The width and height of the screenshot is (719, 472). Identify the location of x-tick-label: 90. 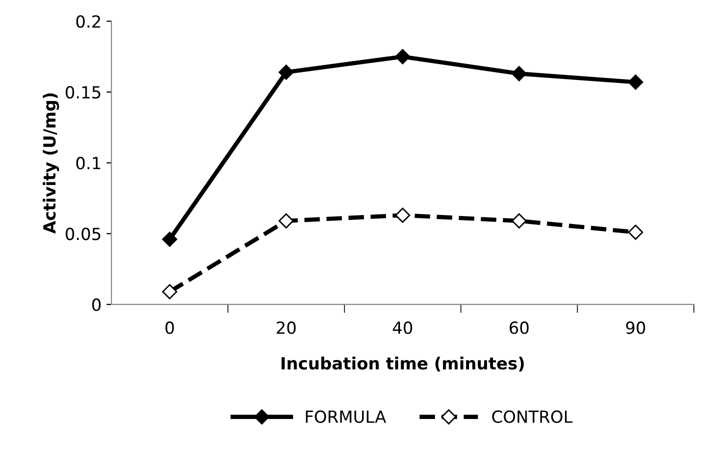
(636, 327).